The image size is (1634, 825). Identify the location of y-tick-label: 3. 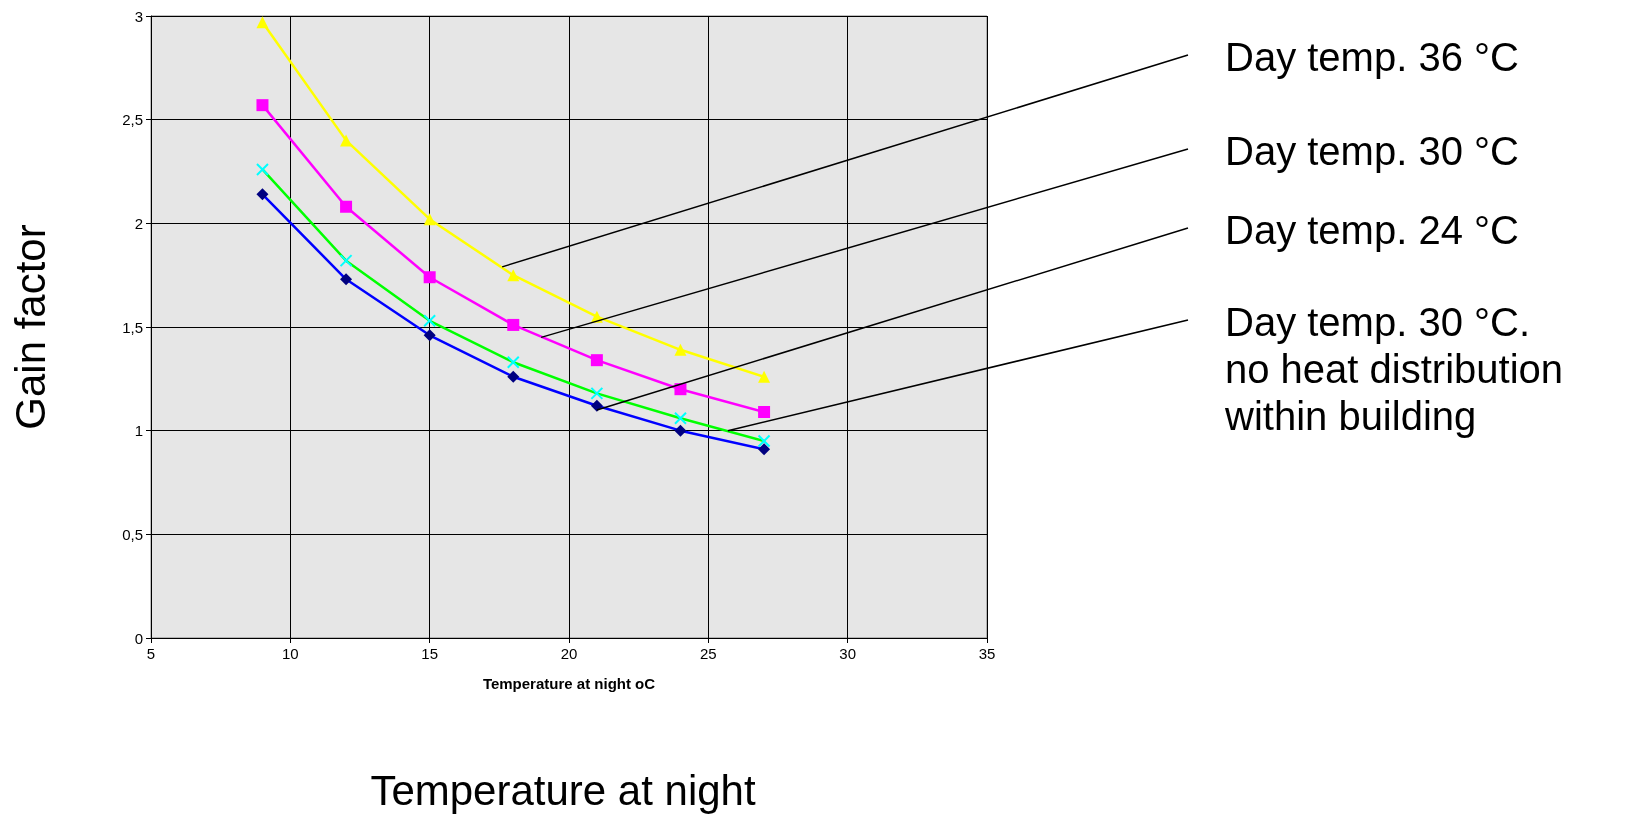
(138, 16).